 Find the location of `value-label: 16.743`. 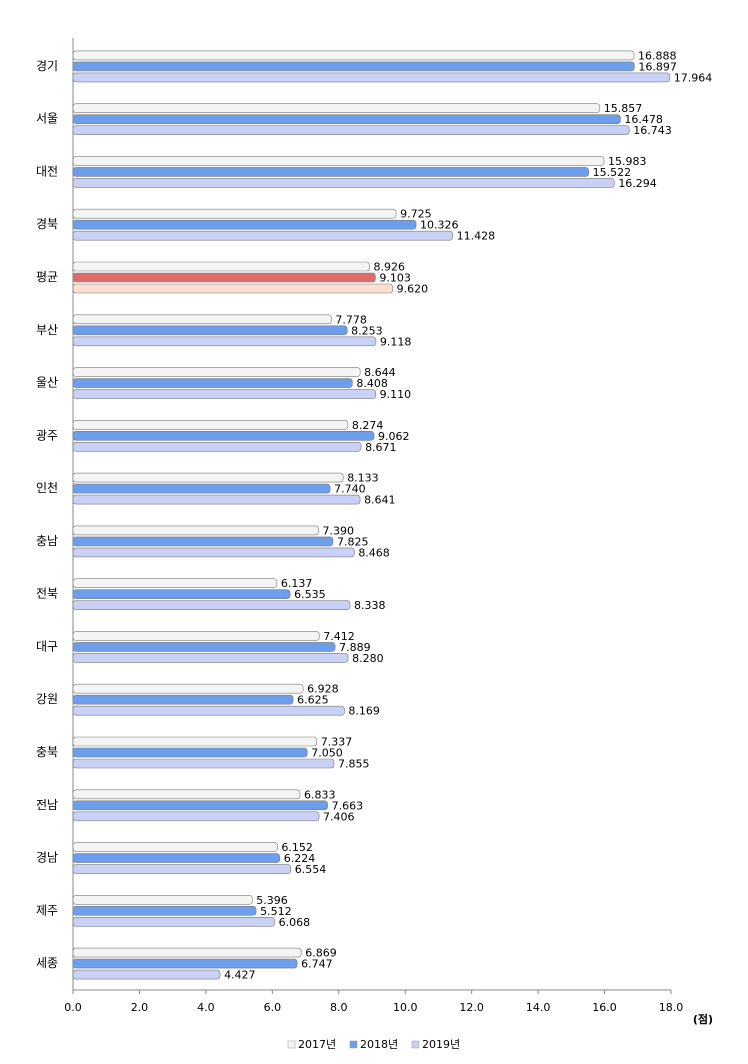

value-label: 16.743 is located at coordinates (652, 130).